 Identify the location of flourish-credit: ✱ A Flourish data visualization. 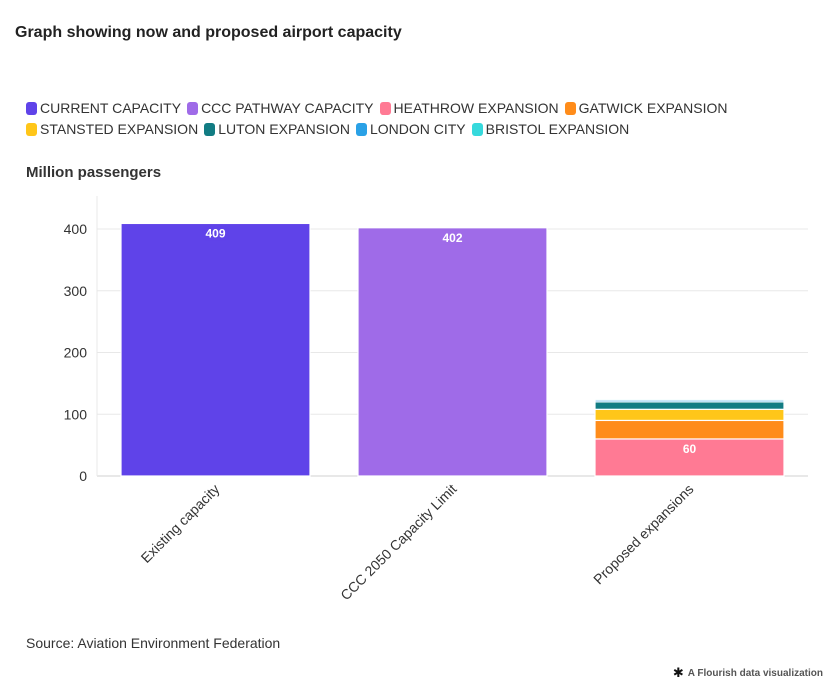
(748, 673).